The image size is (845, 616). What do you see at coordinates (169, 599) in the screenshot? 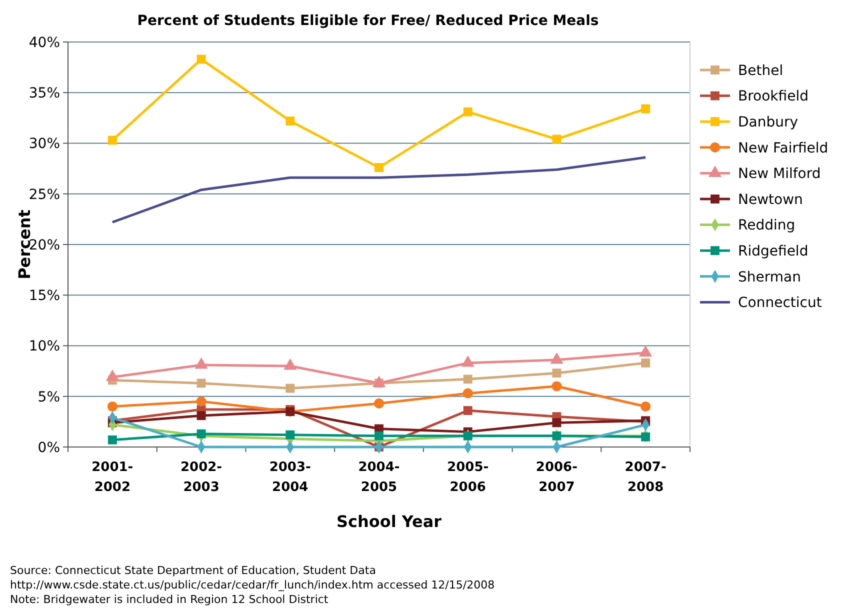
I see `text: Note: Bridgewater is included in Region 12 School District` at bounding box center [169, 599].